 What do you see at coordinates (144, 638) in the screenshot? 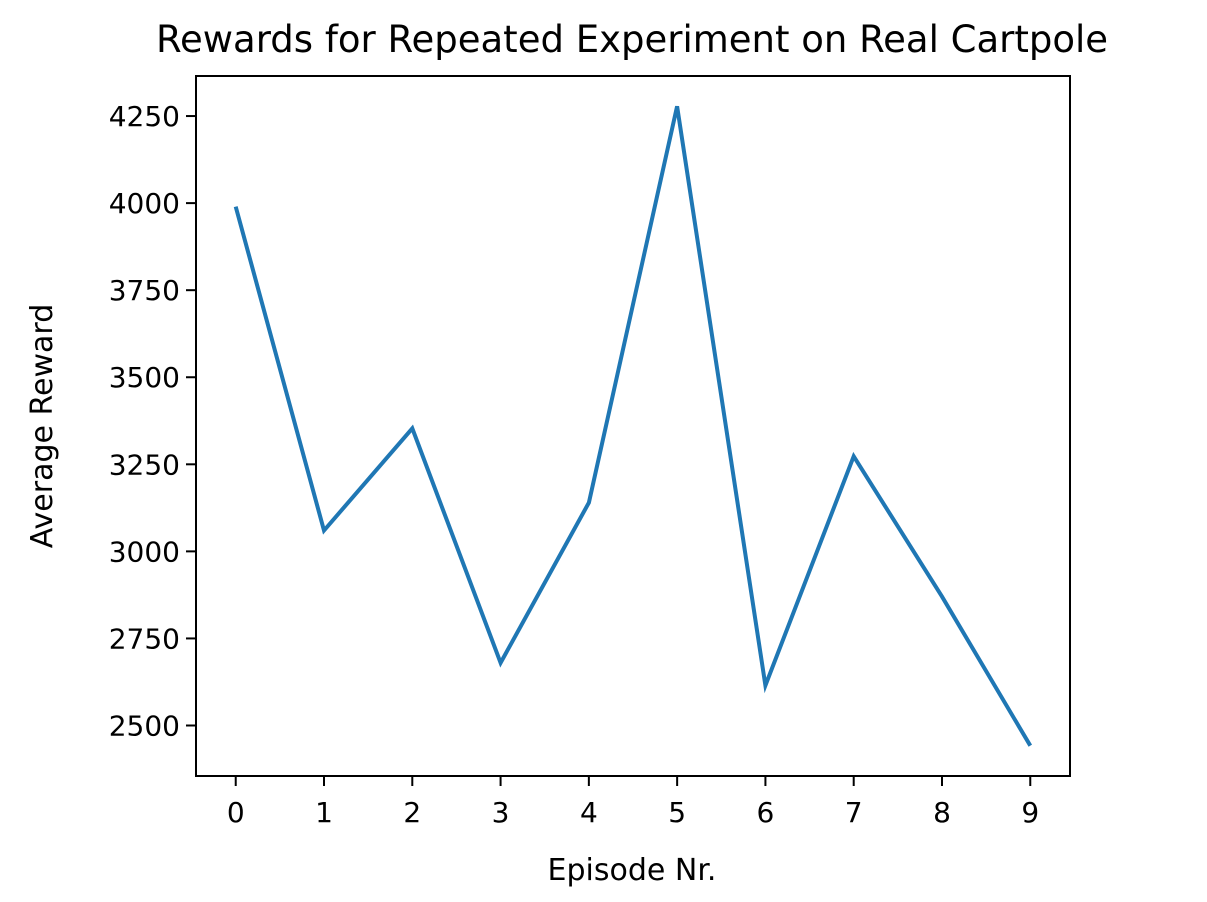
I see `y-tick-label: 2750` at bounding box center [144, 638].